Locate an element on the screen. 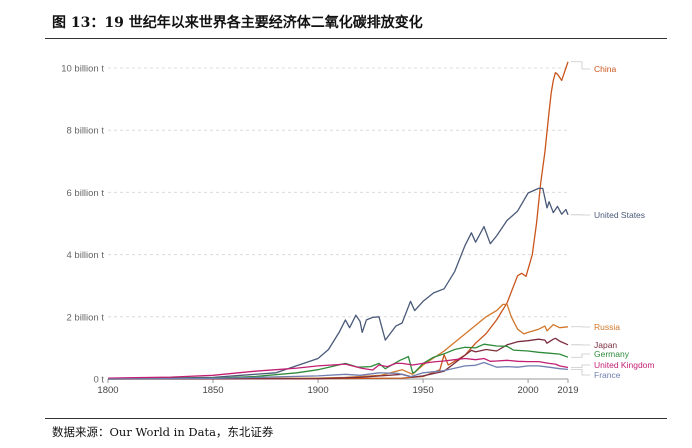 Image resolution: width=692 pixels, height=448 pixels. x-tick-label-2: 1900 is located at coordinates (317, 390).